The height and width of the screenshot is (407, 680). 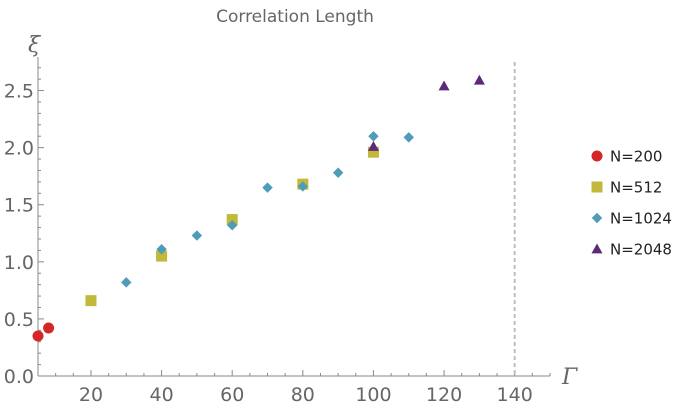 What do you see at coordinates (19, 377) in the screenshot?
I see `y-tick-label: 0.0` at bounding box center [19, 377].